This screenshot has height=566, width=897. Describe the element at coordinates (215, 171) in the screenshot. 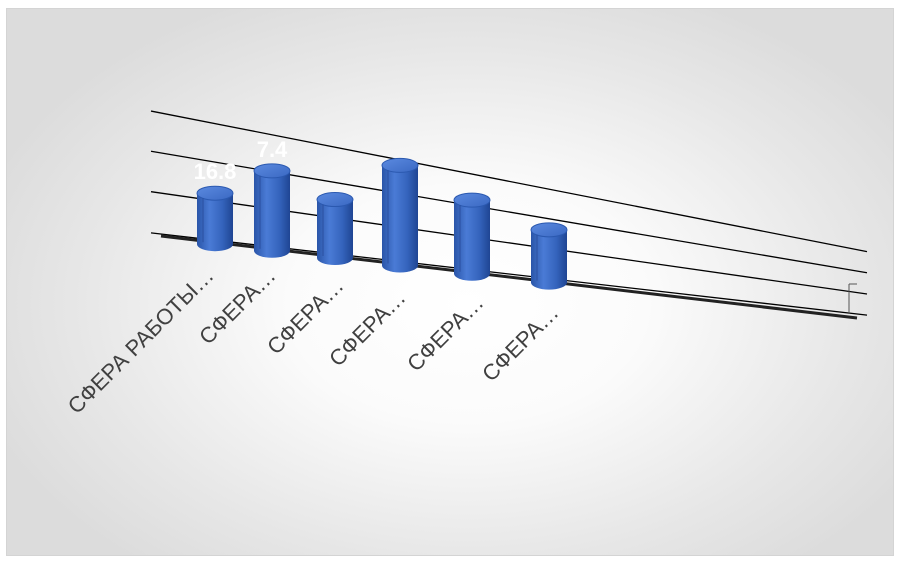

I see `data-label: 16.8` at that location.